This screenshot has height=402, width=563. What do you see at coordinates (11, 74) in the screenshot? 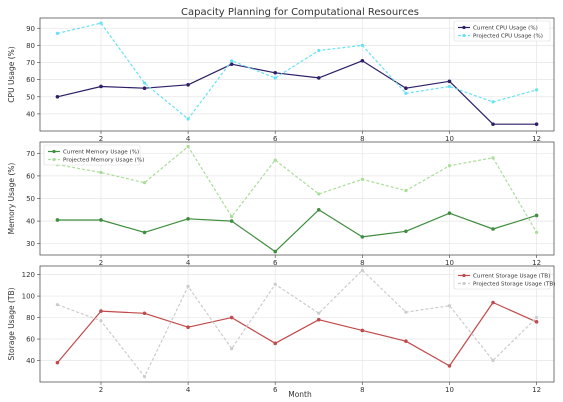
I see `y-axis-label: CPU Usage (%)` at bounding box center [11, 74].